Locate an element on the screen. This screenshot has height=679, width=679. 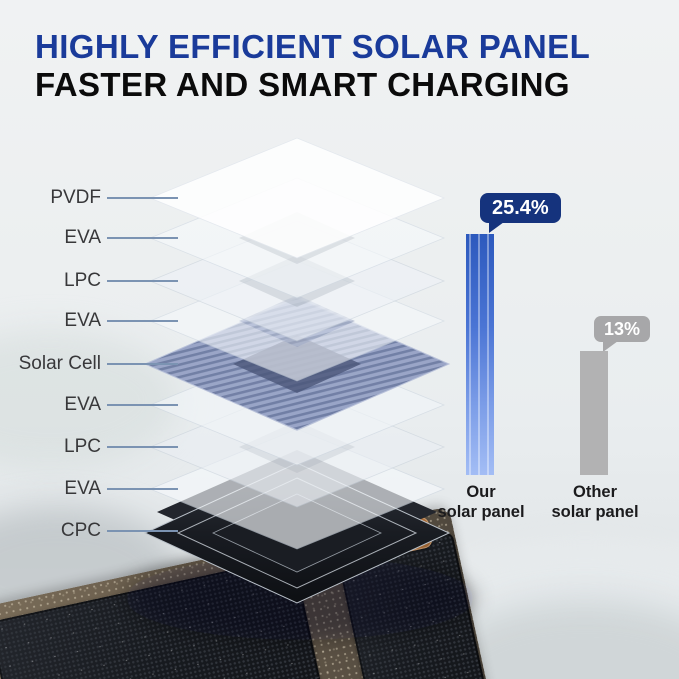
our-efficiency-bar is located at coordinates (480, 354).